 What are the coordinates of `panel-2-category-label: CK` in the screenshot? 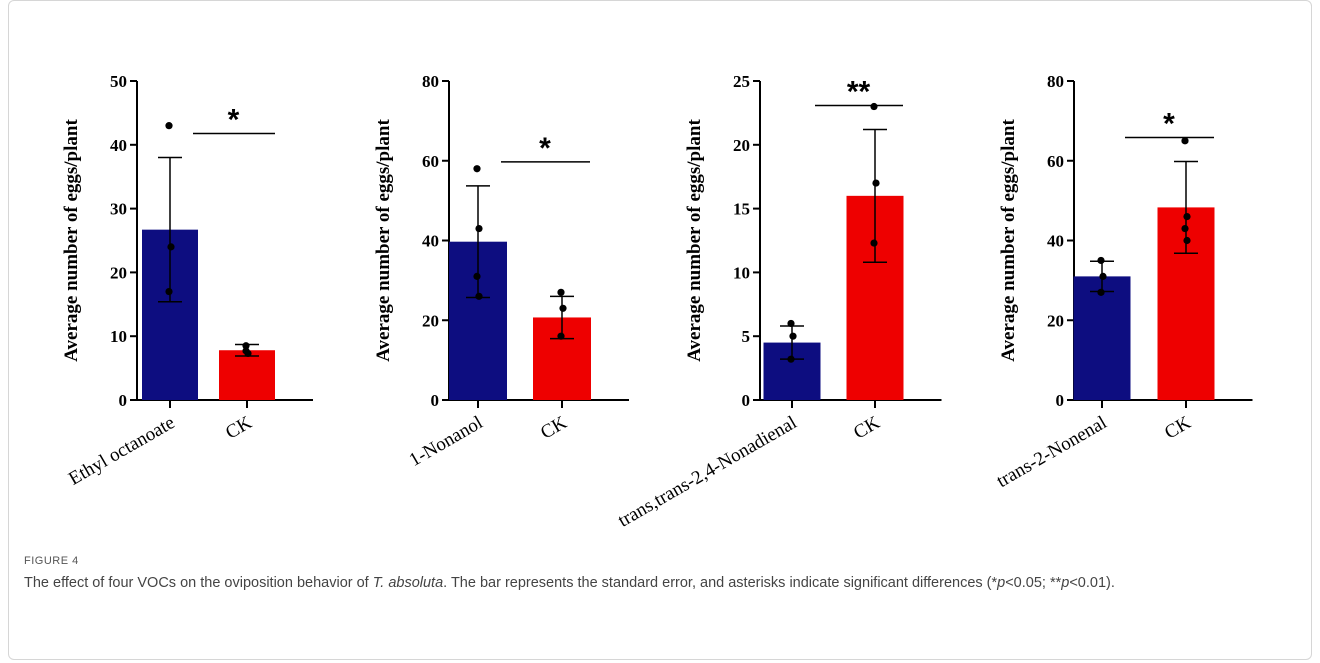 It's located at (554, 428).